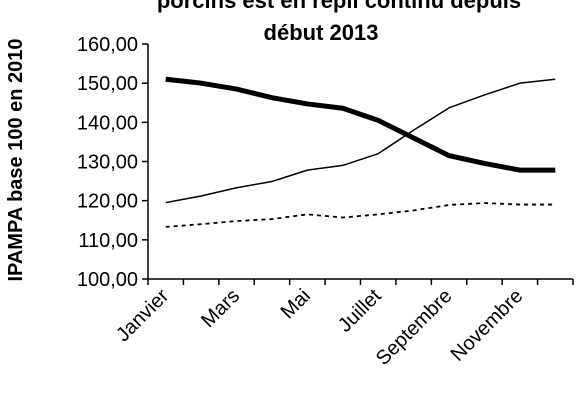 The height and width of the screenshot is (410, 584). Describe the element at coordinates (220, 308) in the screenshot. I see `x-tick-label: Mars` at that location.